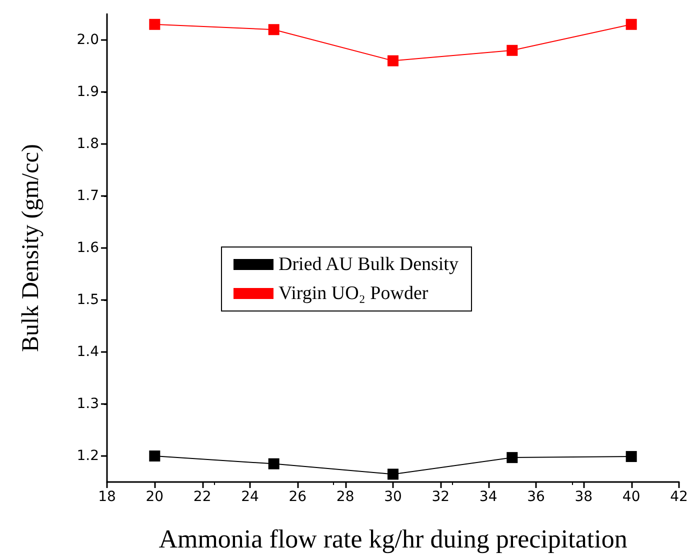 The image size is (693, 558). Describe the element at coordinates (202, 497) in the screenshot. I see `x-tick-label: 22` at that location.